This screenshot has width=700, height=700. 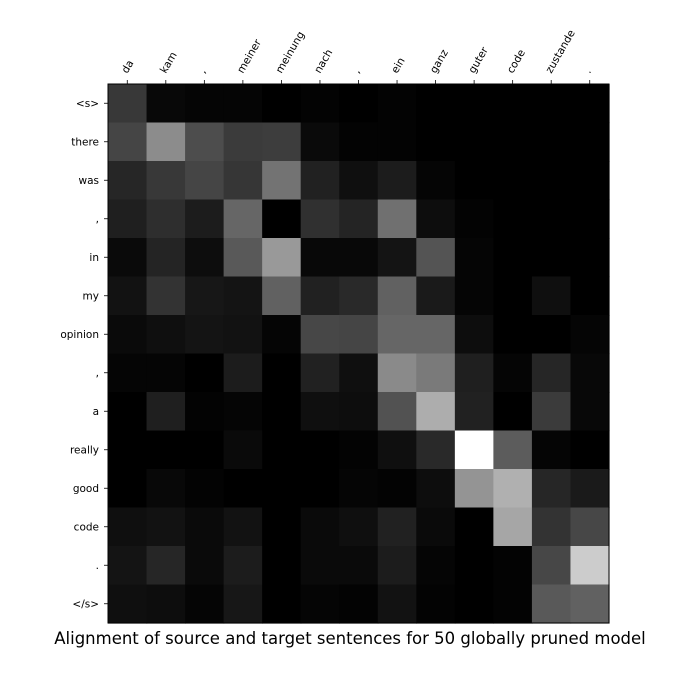 I want to click on y-tick-label: was, so click(x=89, y=181).